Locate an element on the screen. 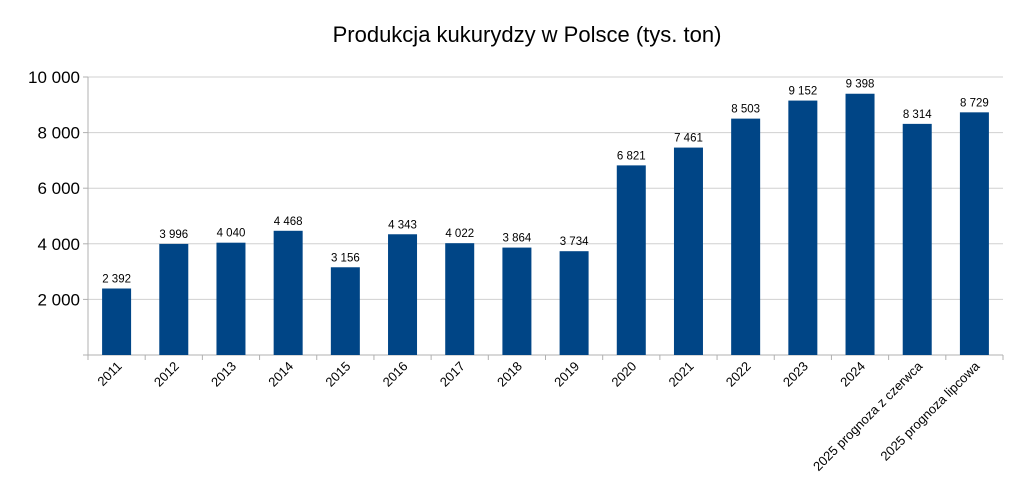 The width and height of the screenshot is (1024, 502). data-label: 3 156 is located at coordinates (345, 258).